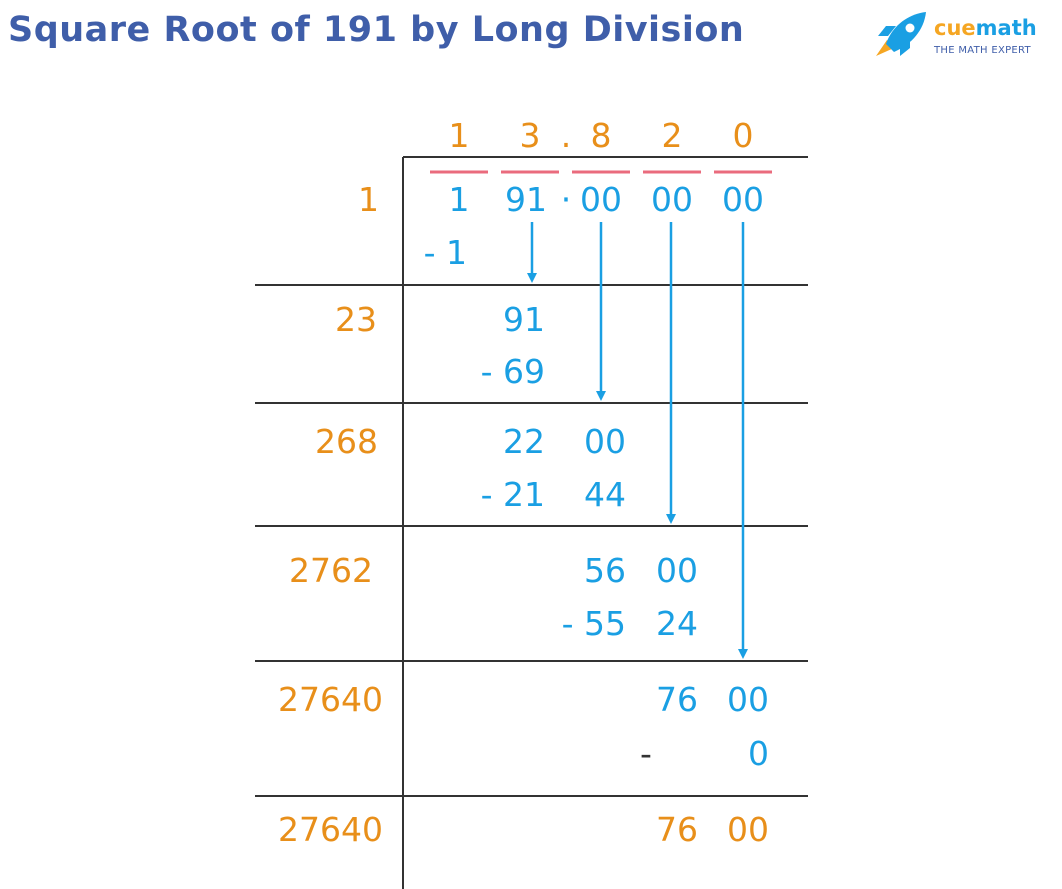  I want to click on subtract-value: - 1, so click(445, 252).